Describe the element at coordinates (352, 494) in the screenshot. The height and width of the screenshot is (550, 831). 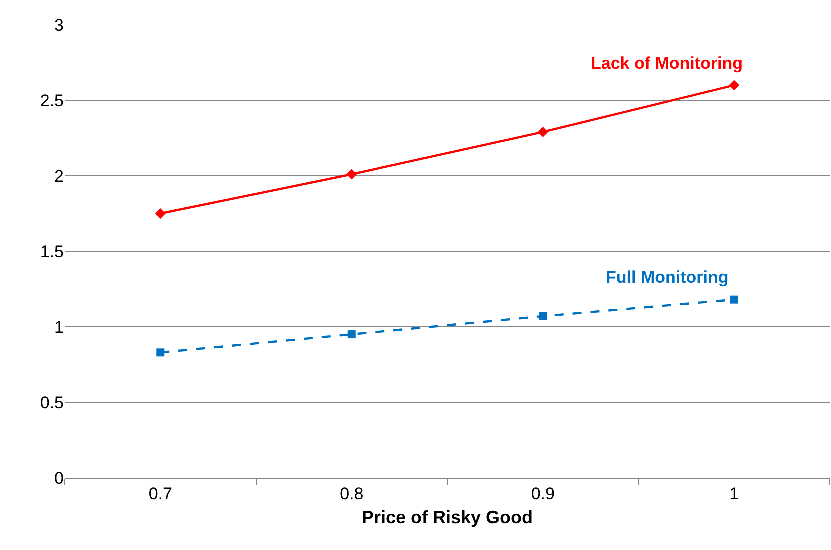
I see `x-tick-label: 0.8` at that location.